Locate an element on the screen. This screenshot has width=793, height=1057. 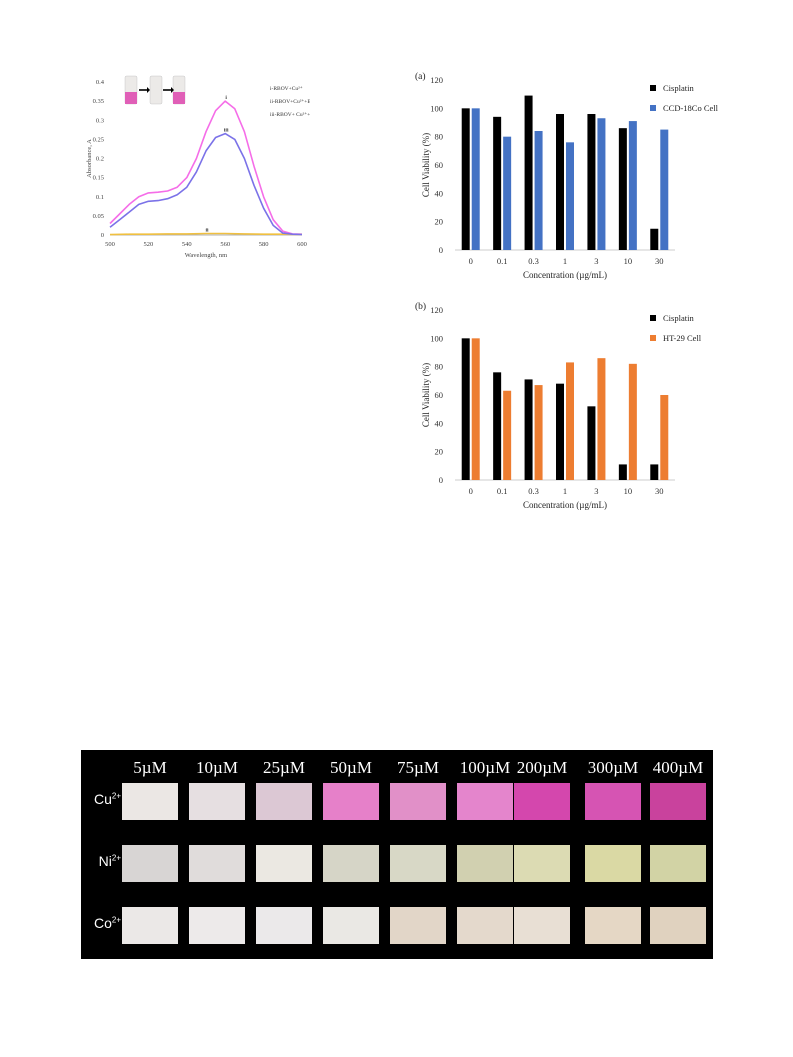
x-tick-label: 30 is located at coordinates (659, 491).